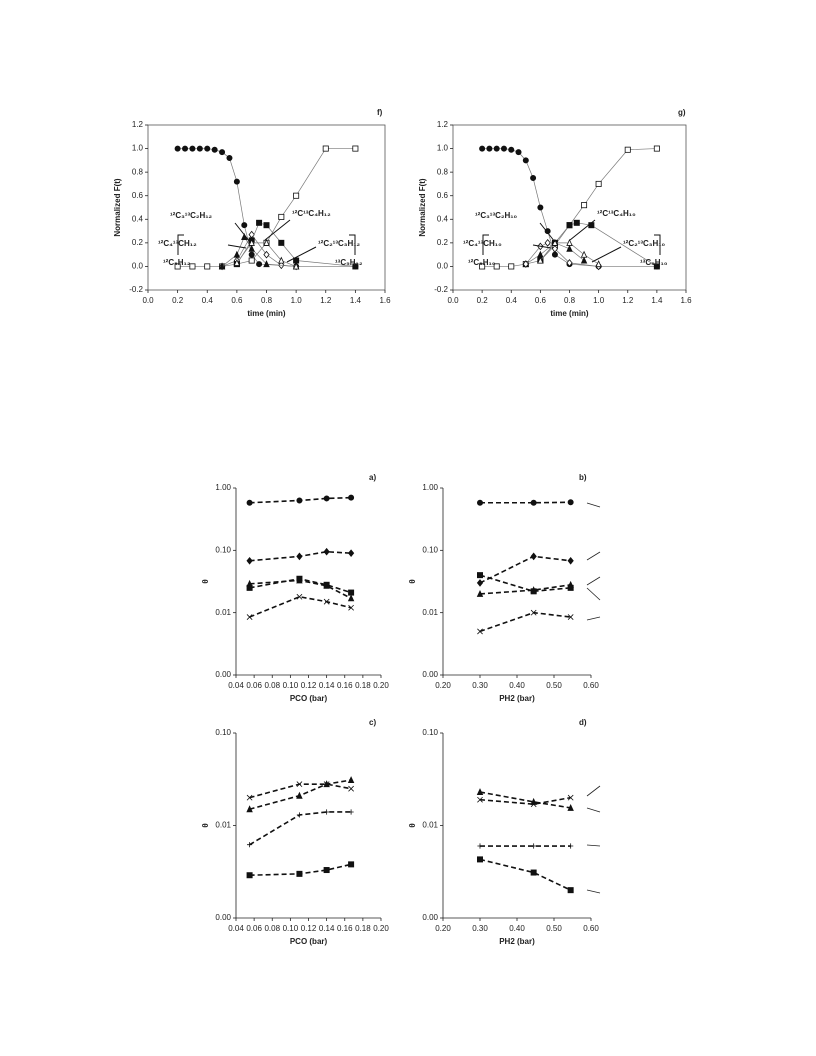  I want to click on x-tick-label: 1.2, so click(628, 300).